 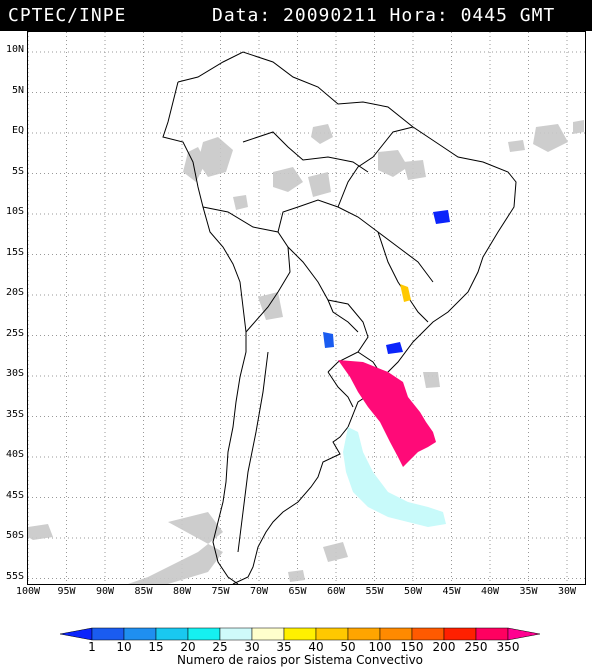 I want to click on system-blue-parana, so click(x=394, y=348).